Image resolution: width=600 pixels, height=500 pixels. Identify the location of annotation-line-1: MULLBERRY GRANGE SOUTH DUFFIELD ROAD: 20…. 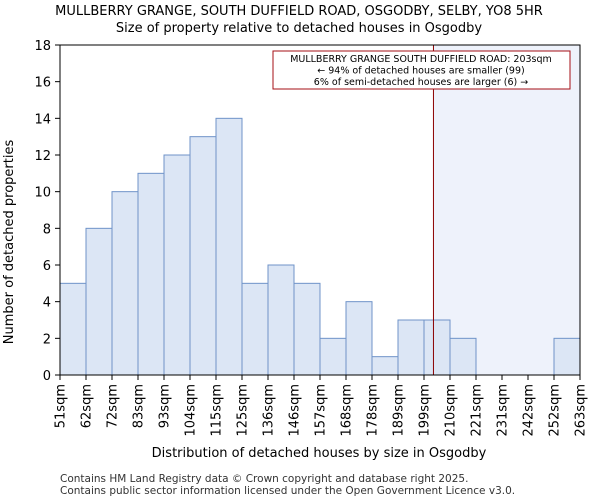
(421, 59).